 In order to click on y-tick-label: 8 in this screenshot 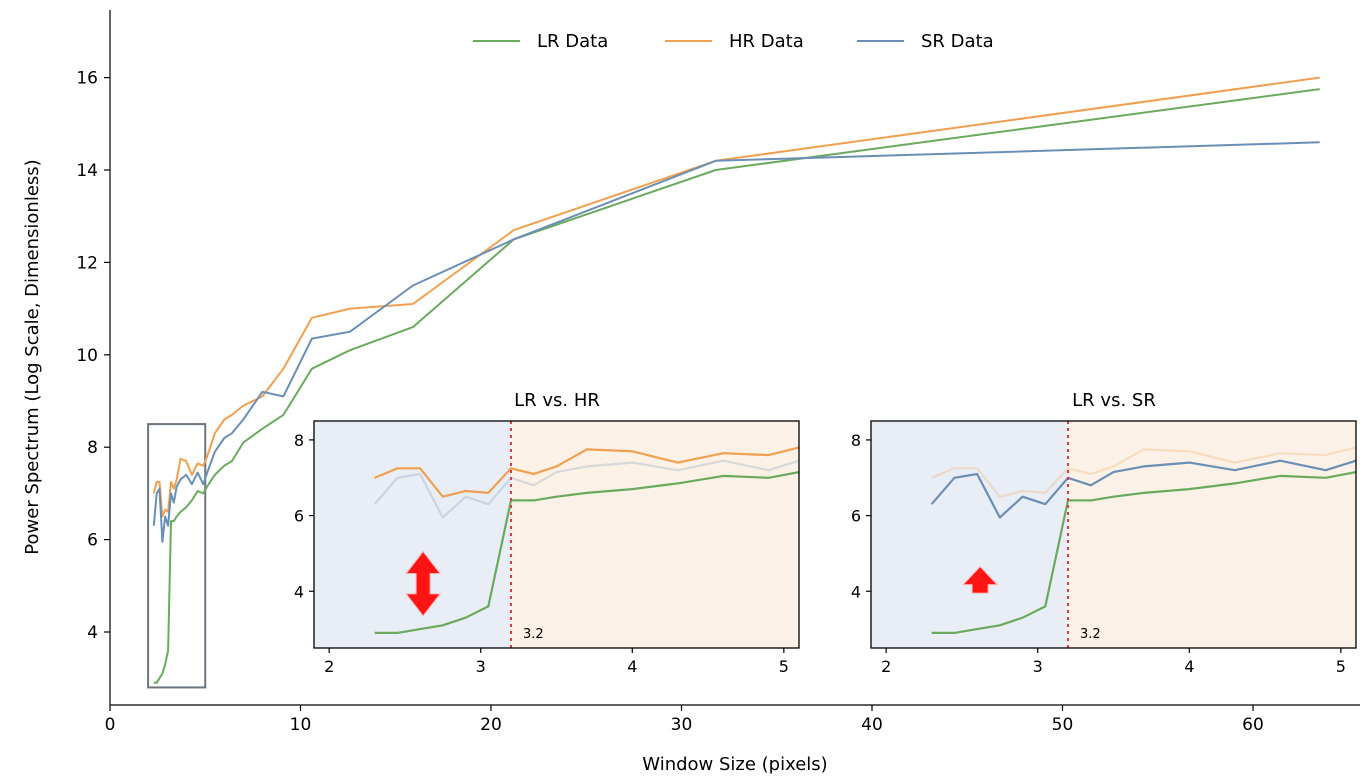, I will do `click(92, 448)`.